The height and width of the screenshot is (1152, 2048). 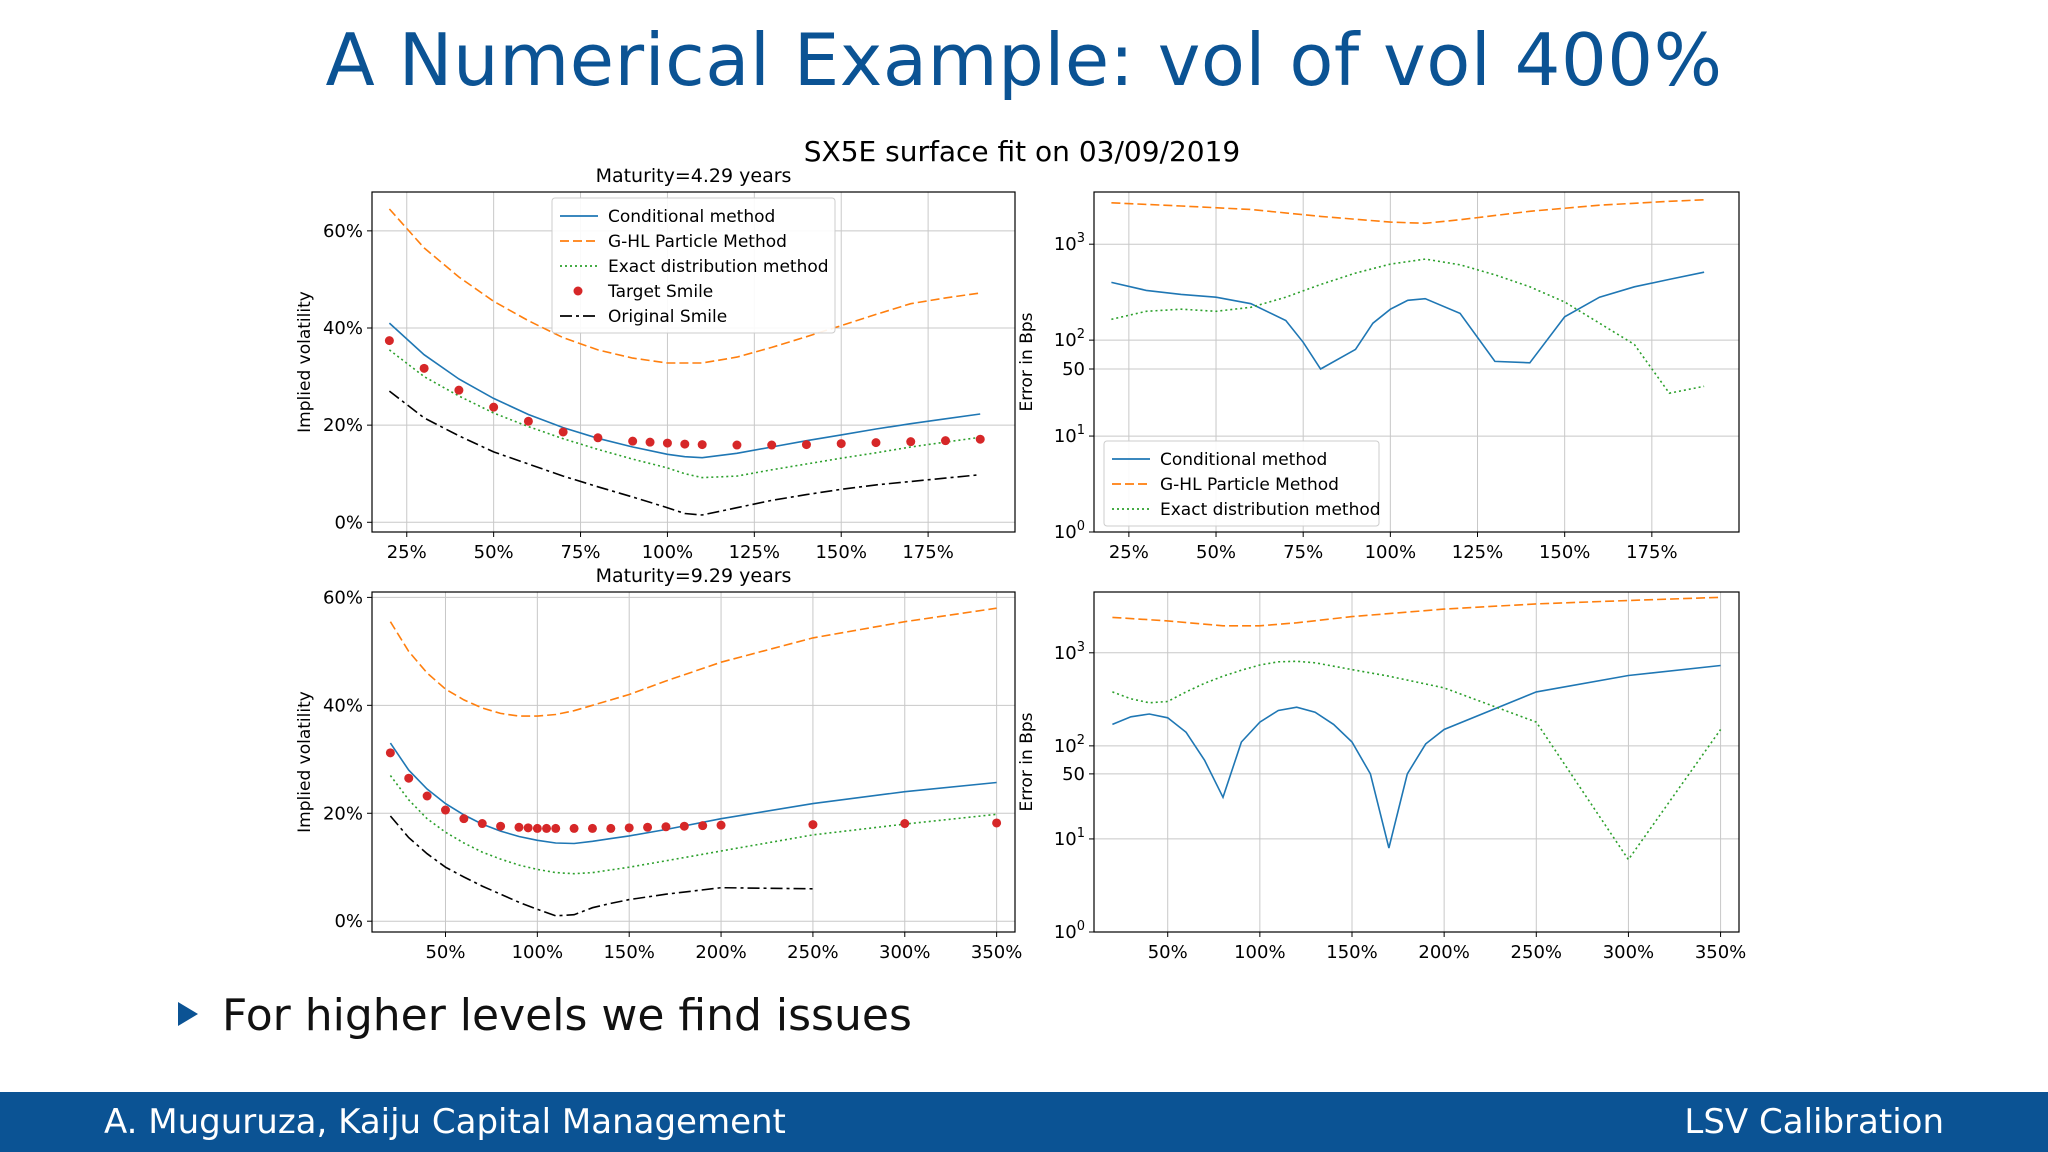 What do you see at coordinates (343, 425) in the screenshot?
I see `y-tick-label: 20%` at bounding box center [343, 425].